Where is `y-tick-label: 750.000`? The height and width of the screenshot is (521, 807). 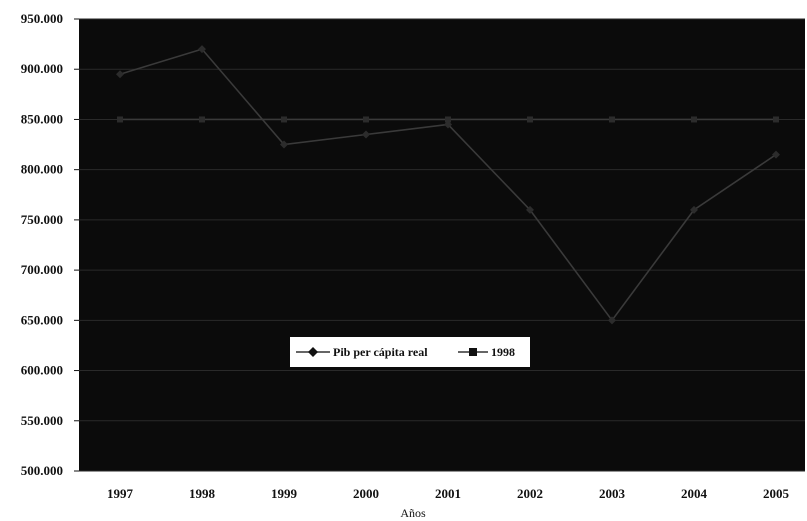
y-tick-label: 750.000 is located at coordinates (42, 219).